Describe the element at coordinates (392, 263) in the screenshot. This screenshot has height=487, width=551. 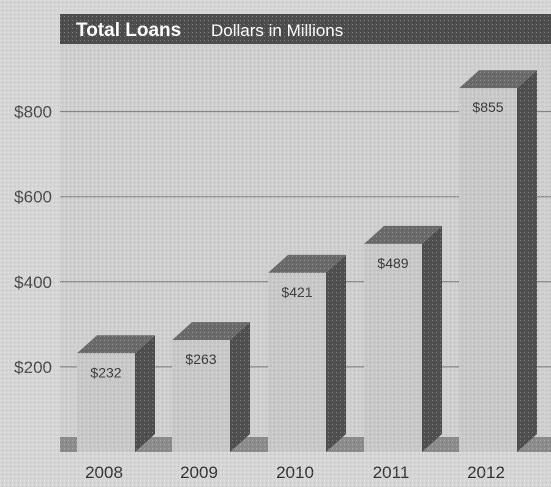
I see `value-label-2011: $489` at that location.